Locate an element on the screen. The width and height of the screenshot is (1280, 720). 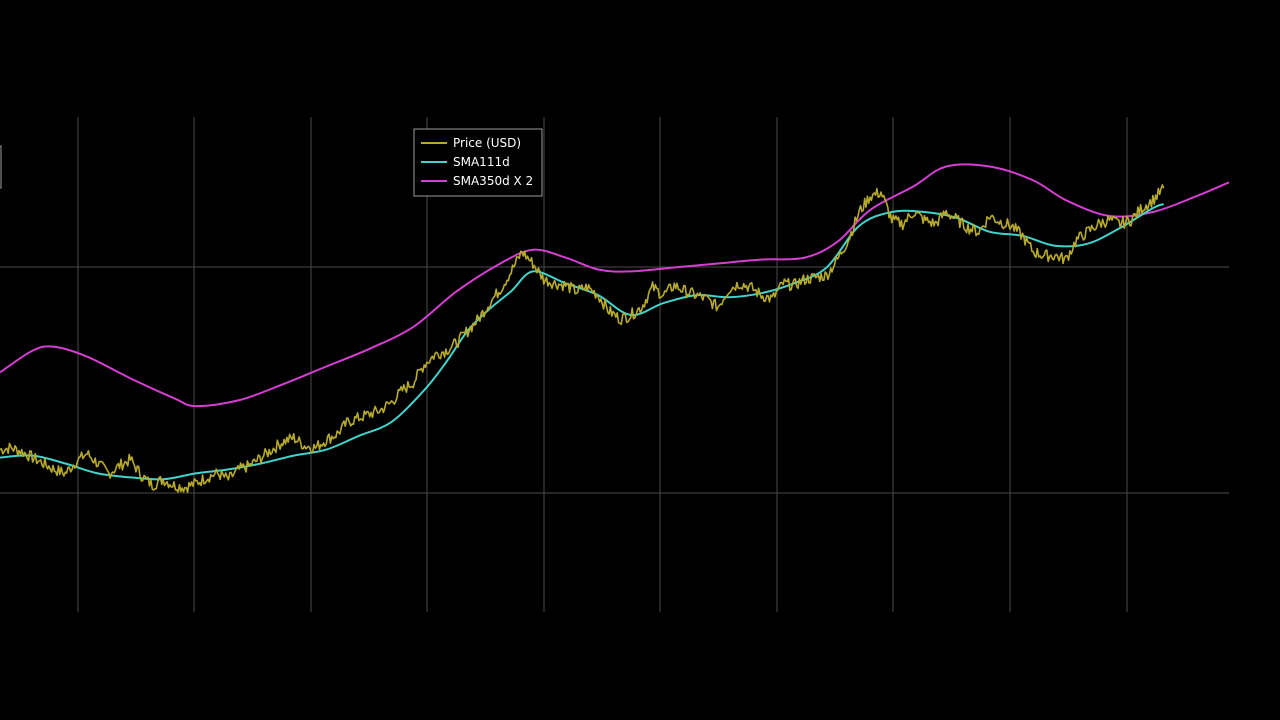
legend-label-sma350x2: SMA350d X 2 is located at coordinates (493, 181).